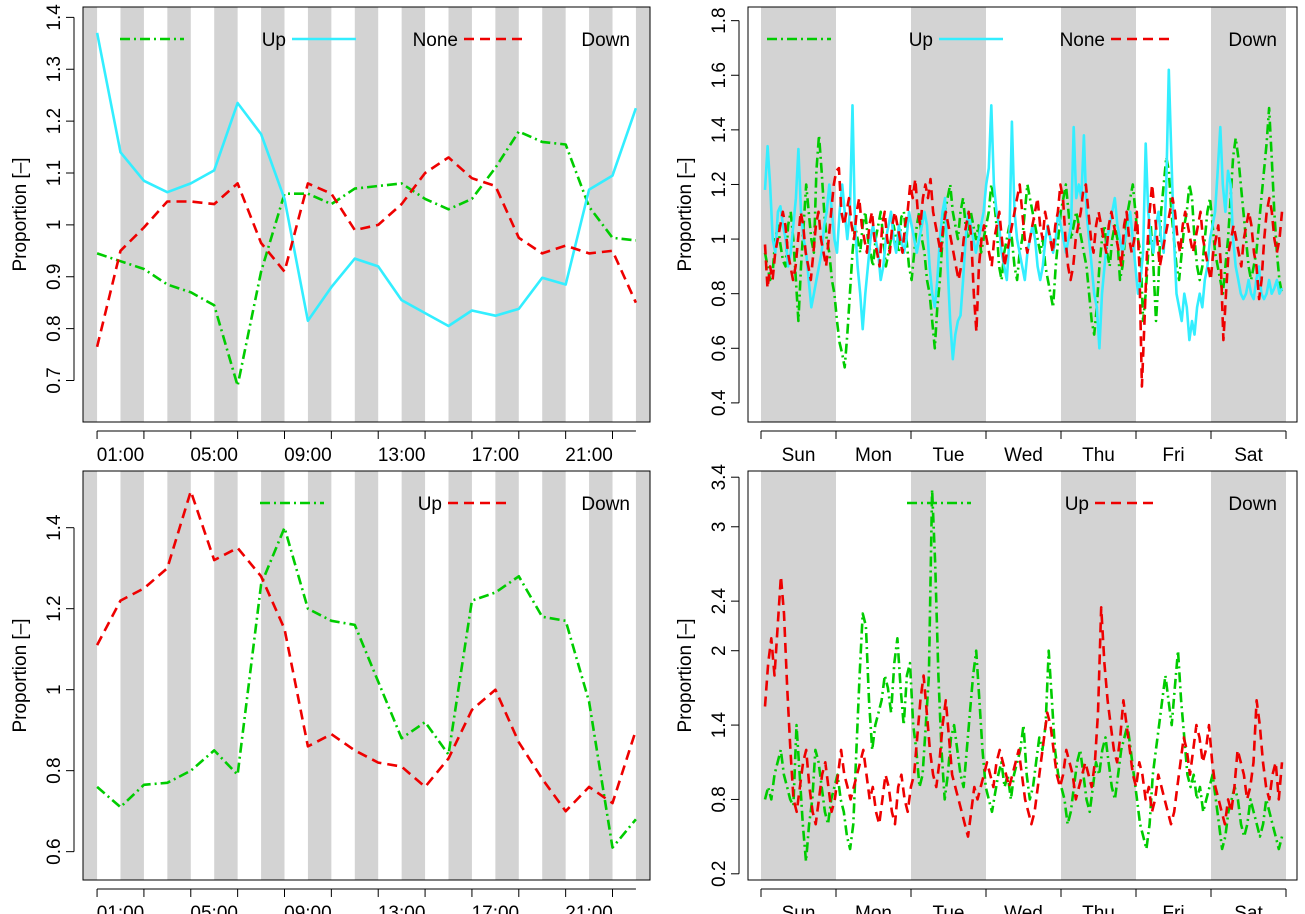 This screenshot has height=914, width=1305. I want to click on y-tick-label: 2, so click(719, 650).